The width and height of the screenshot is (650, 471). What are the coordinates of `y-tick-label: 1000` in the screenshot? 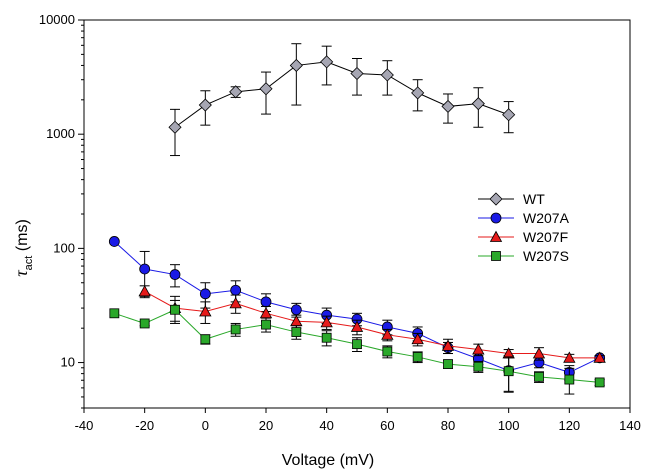 It's located at (60, 133).